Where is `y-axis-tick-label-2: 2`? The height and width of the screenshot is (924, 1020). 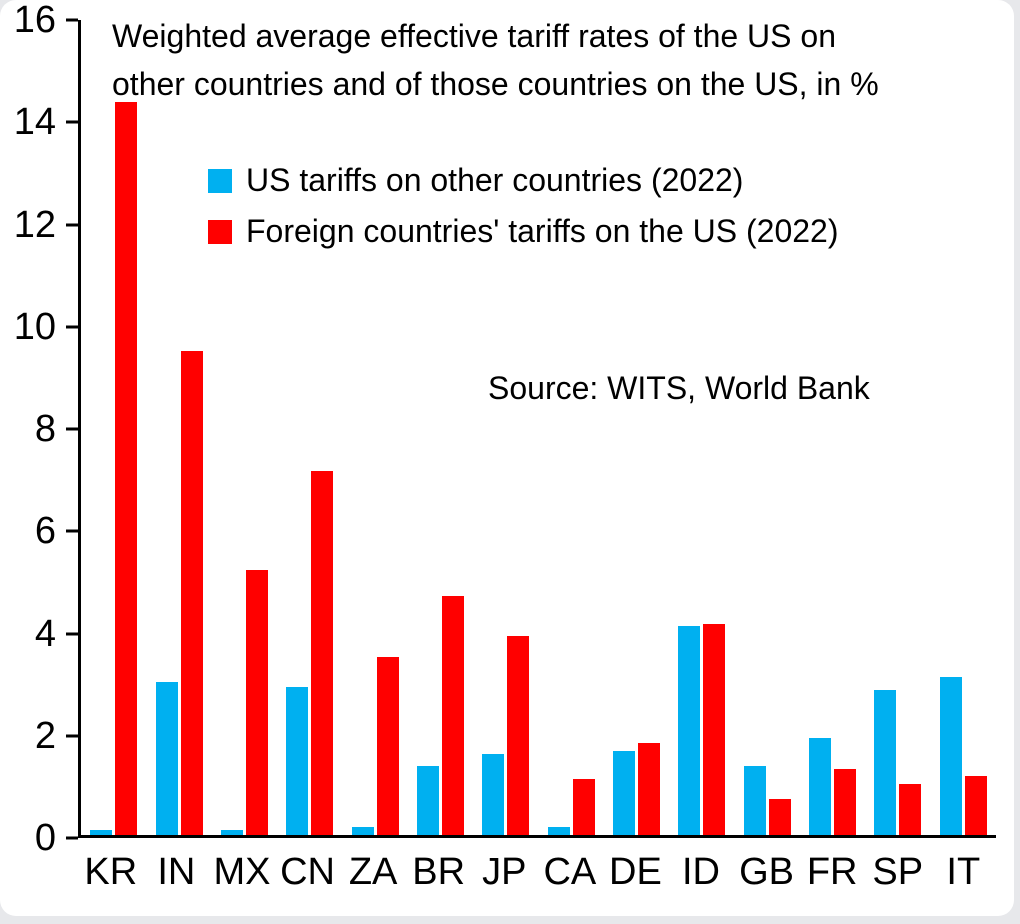
y-axis-tick-label-2: 2 is located at coordinates (45, 735).